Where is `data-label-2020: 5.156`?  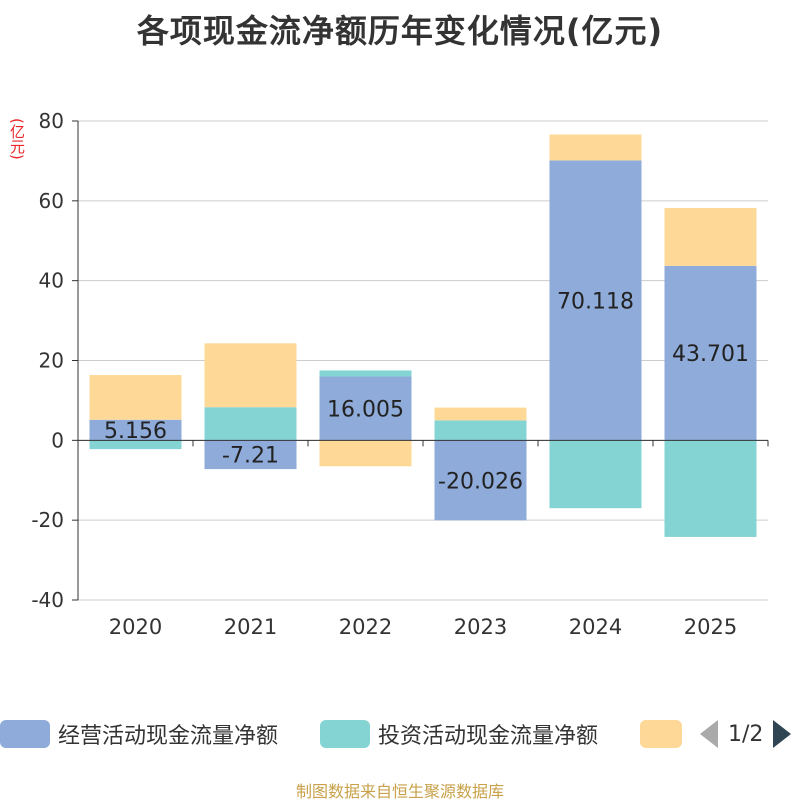 data-label-2020: 5.156 is located at coordinates (135, 431).